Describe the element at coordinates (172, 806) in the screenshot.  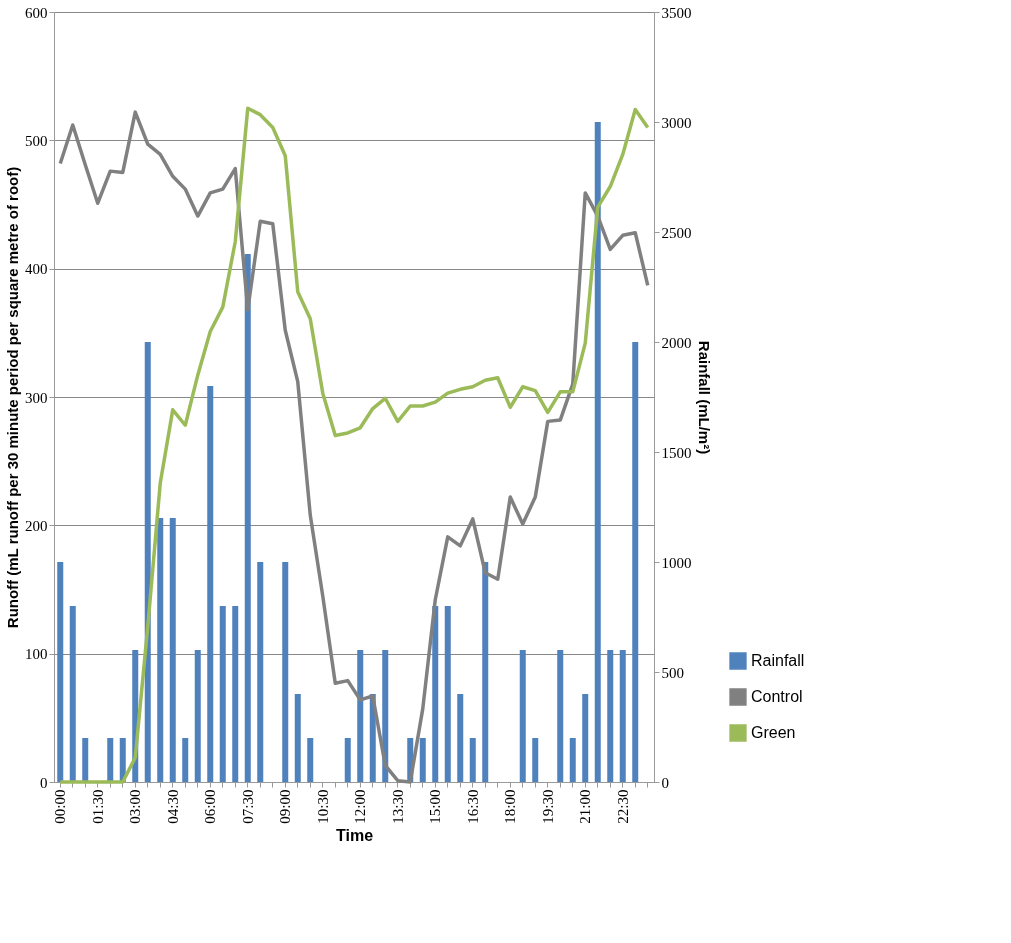
I see `x-tick-label: 04:30` at that location.